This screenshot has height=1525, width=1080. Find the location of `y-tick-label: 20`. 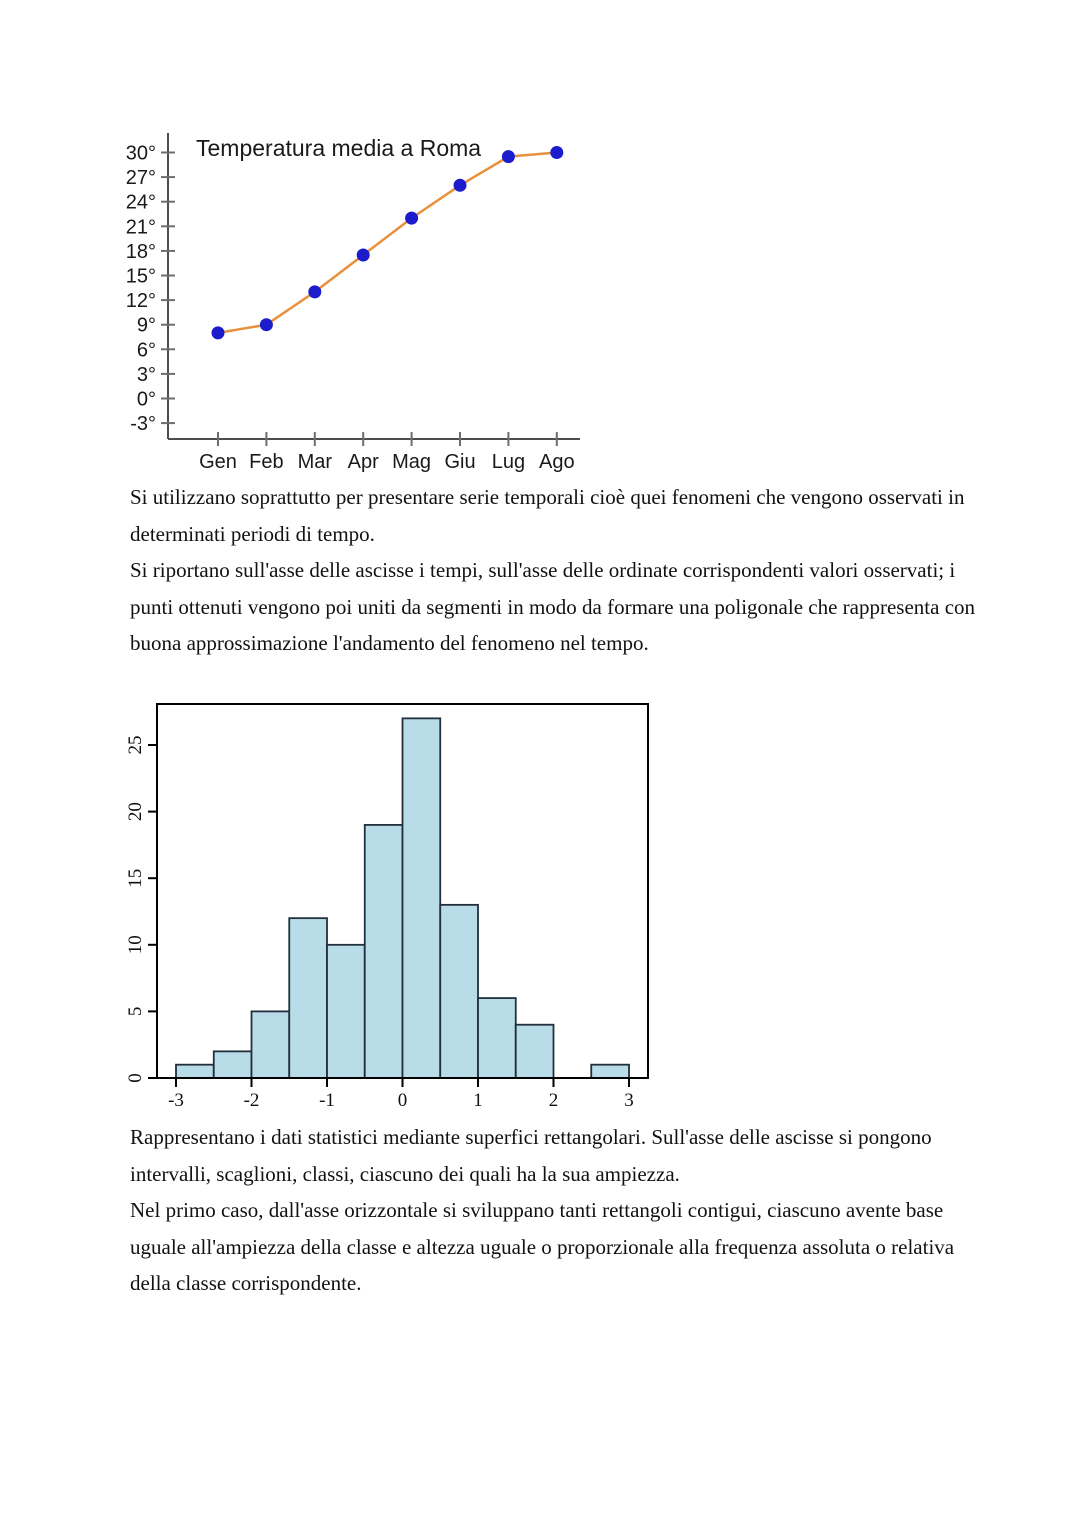

y-tick-label: 20 is located at coordinates (135, 811).